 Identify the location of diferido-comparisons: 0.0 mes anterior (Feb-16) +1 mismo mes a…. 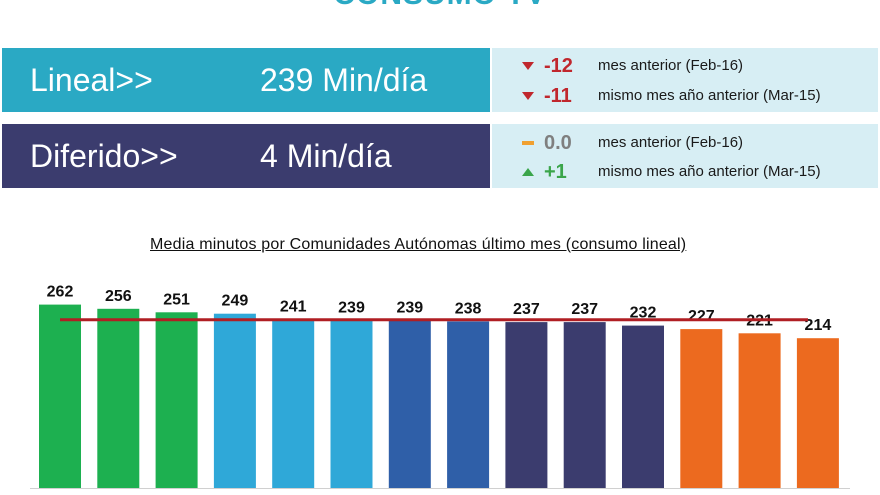
(685, 156).